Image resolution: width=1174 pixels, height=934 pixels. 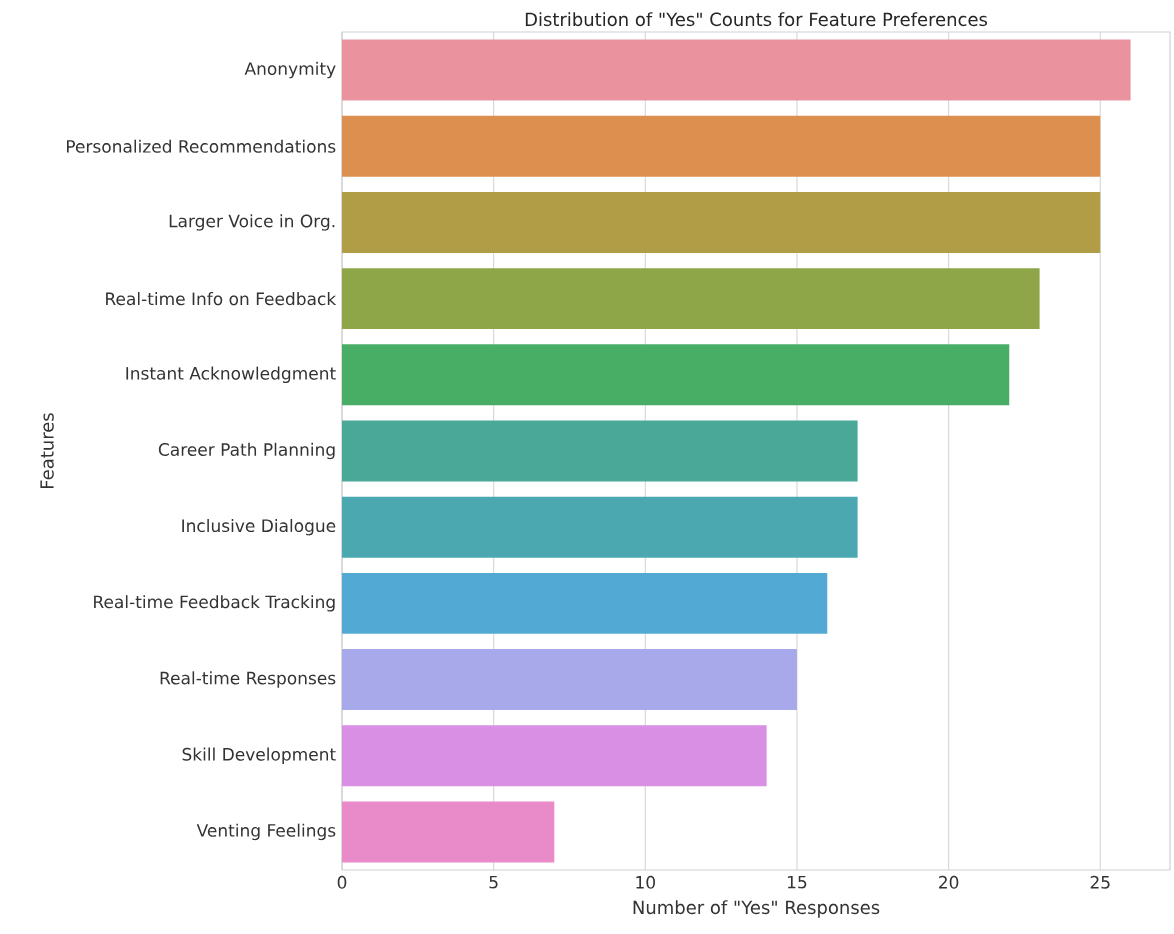 I want to click on y-tick-label: Real-time Feedback Tracking, so click(x=214, y=603).